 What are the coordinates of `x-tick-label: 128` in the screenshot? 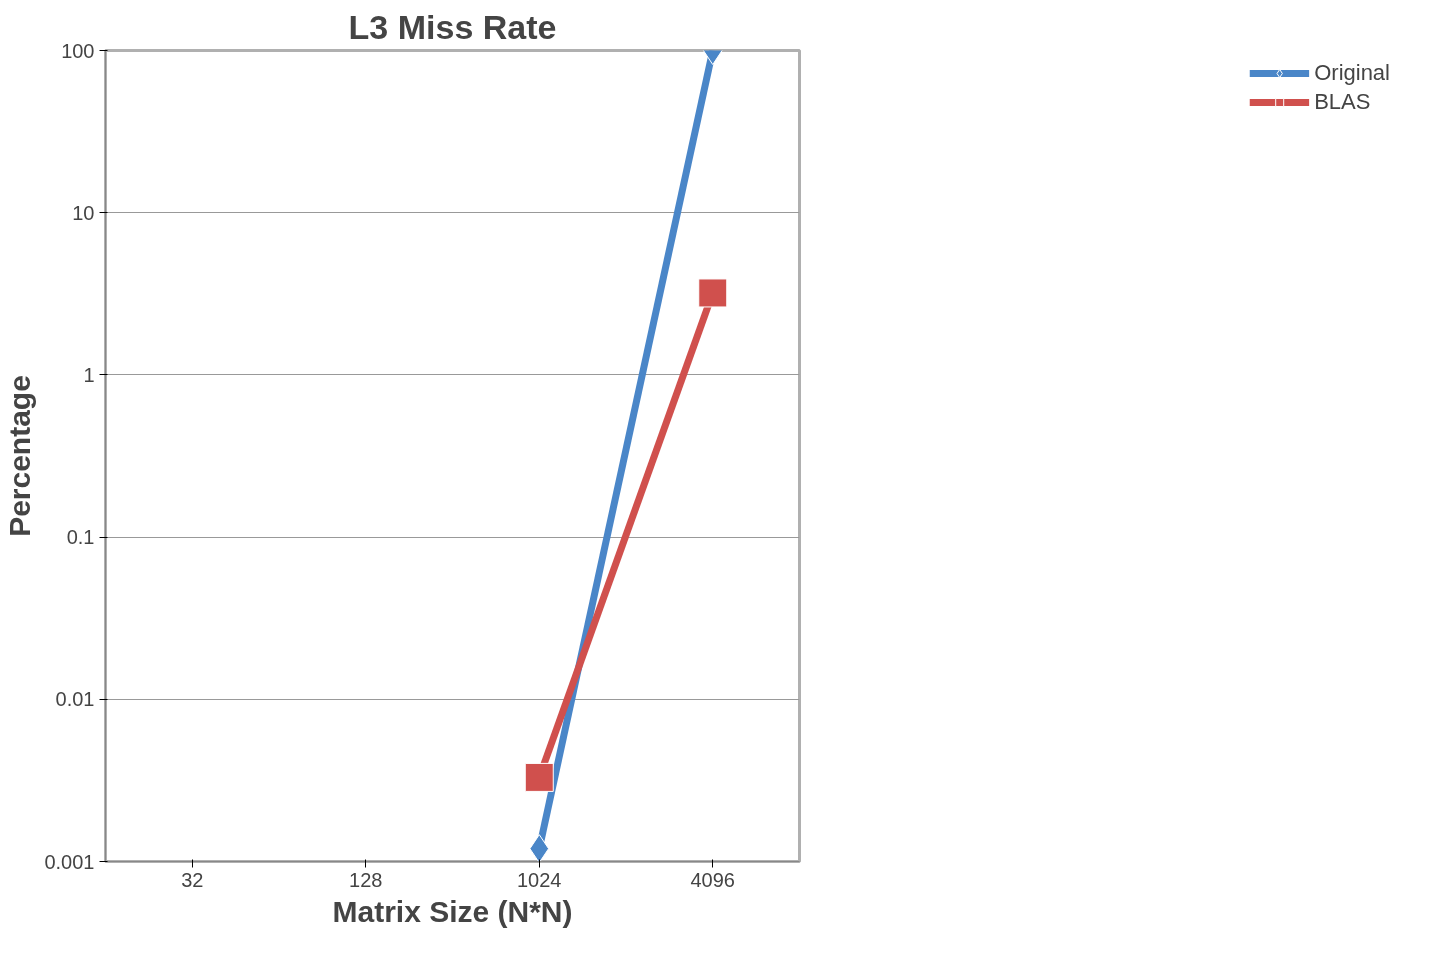 It's located at (366, 879).